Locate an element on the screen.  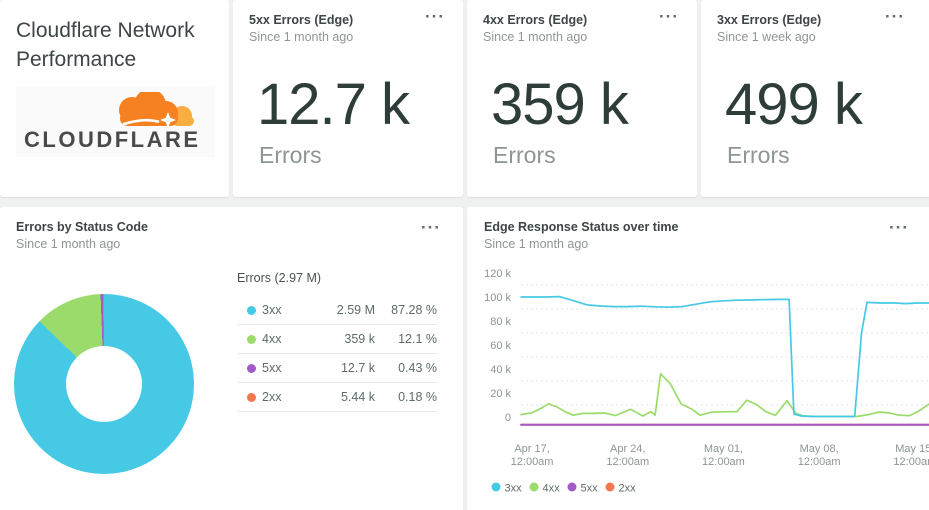
legend-value: 5.44 k is located at coordinates (357, 397).